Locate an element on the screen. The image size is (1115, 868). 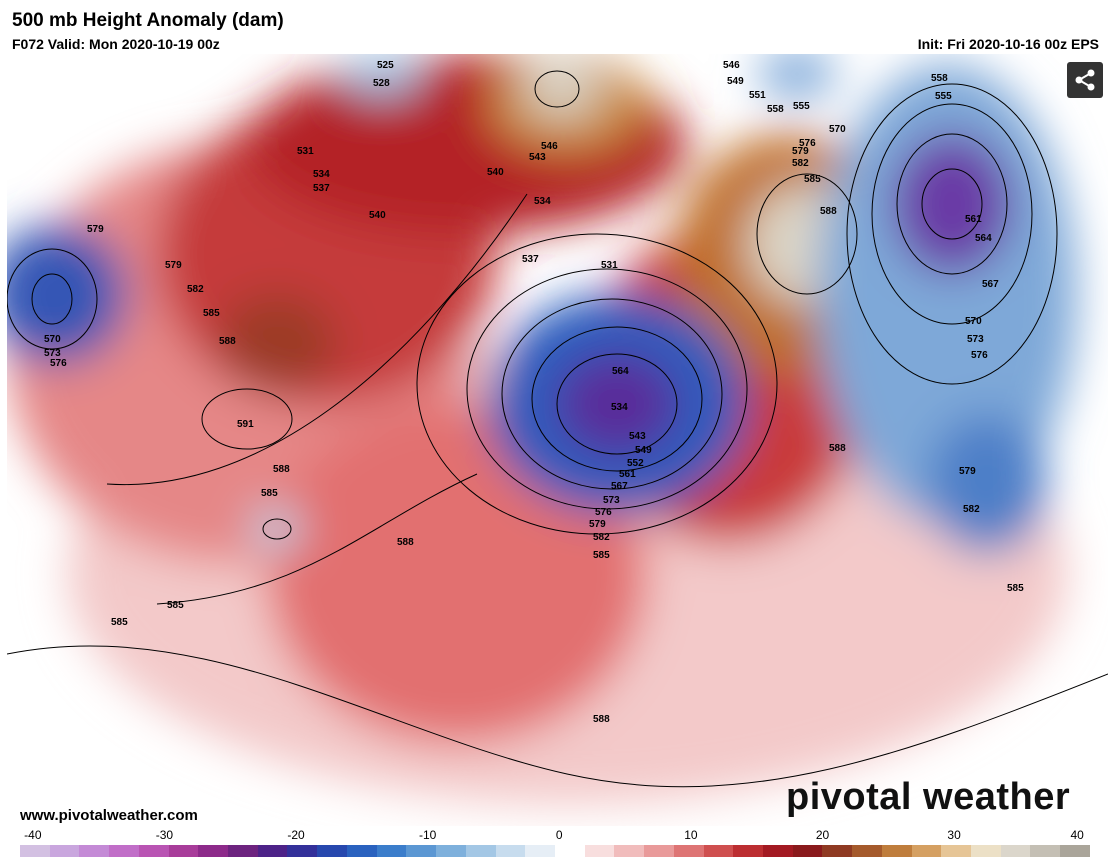
contour-label: 591 is located at coordinates (245, 424).